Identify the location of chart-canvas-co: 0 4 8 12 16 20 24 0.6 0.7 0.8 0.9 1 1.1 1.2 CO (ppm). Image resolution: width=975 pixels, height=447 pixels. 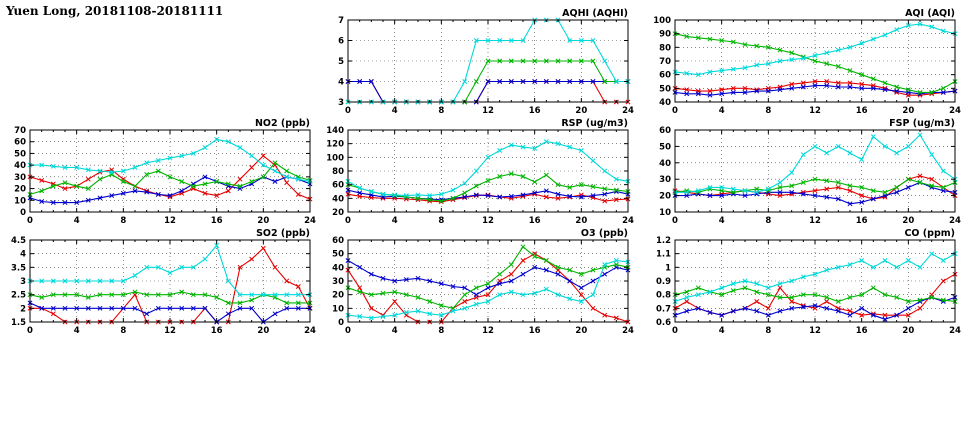
(808, 282).